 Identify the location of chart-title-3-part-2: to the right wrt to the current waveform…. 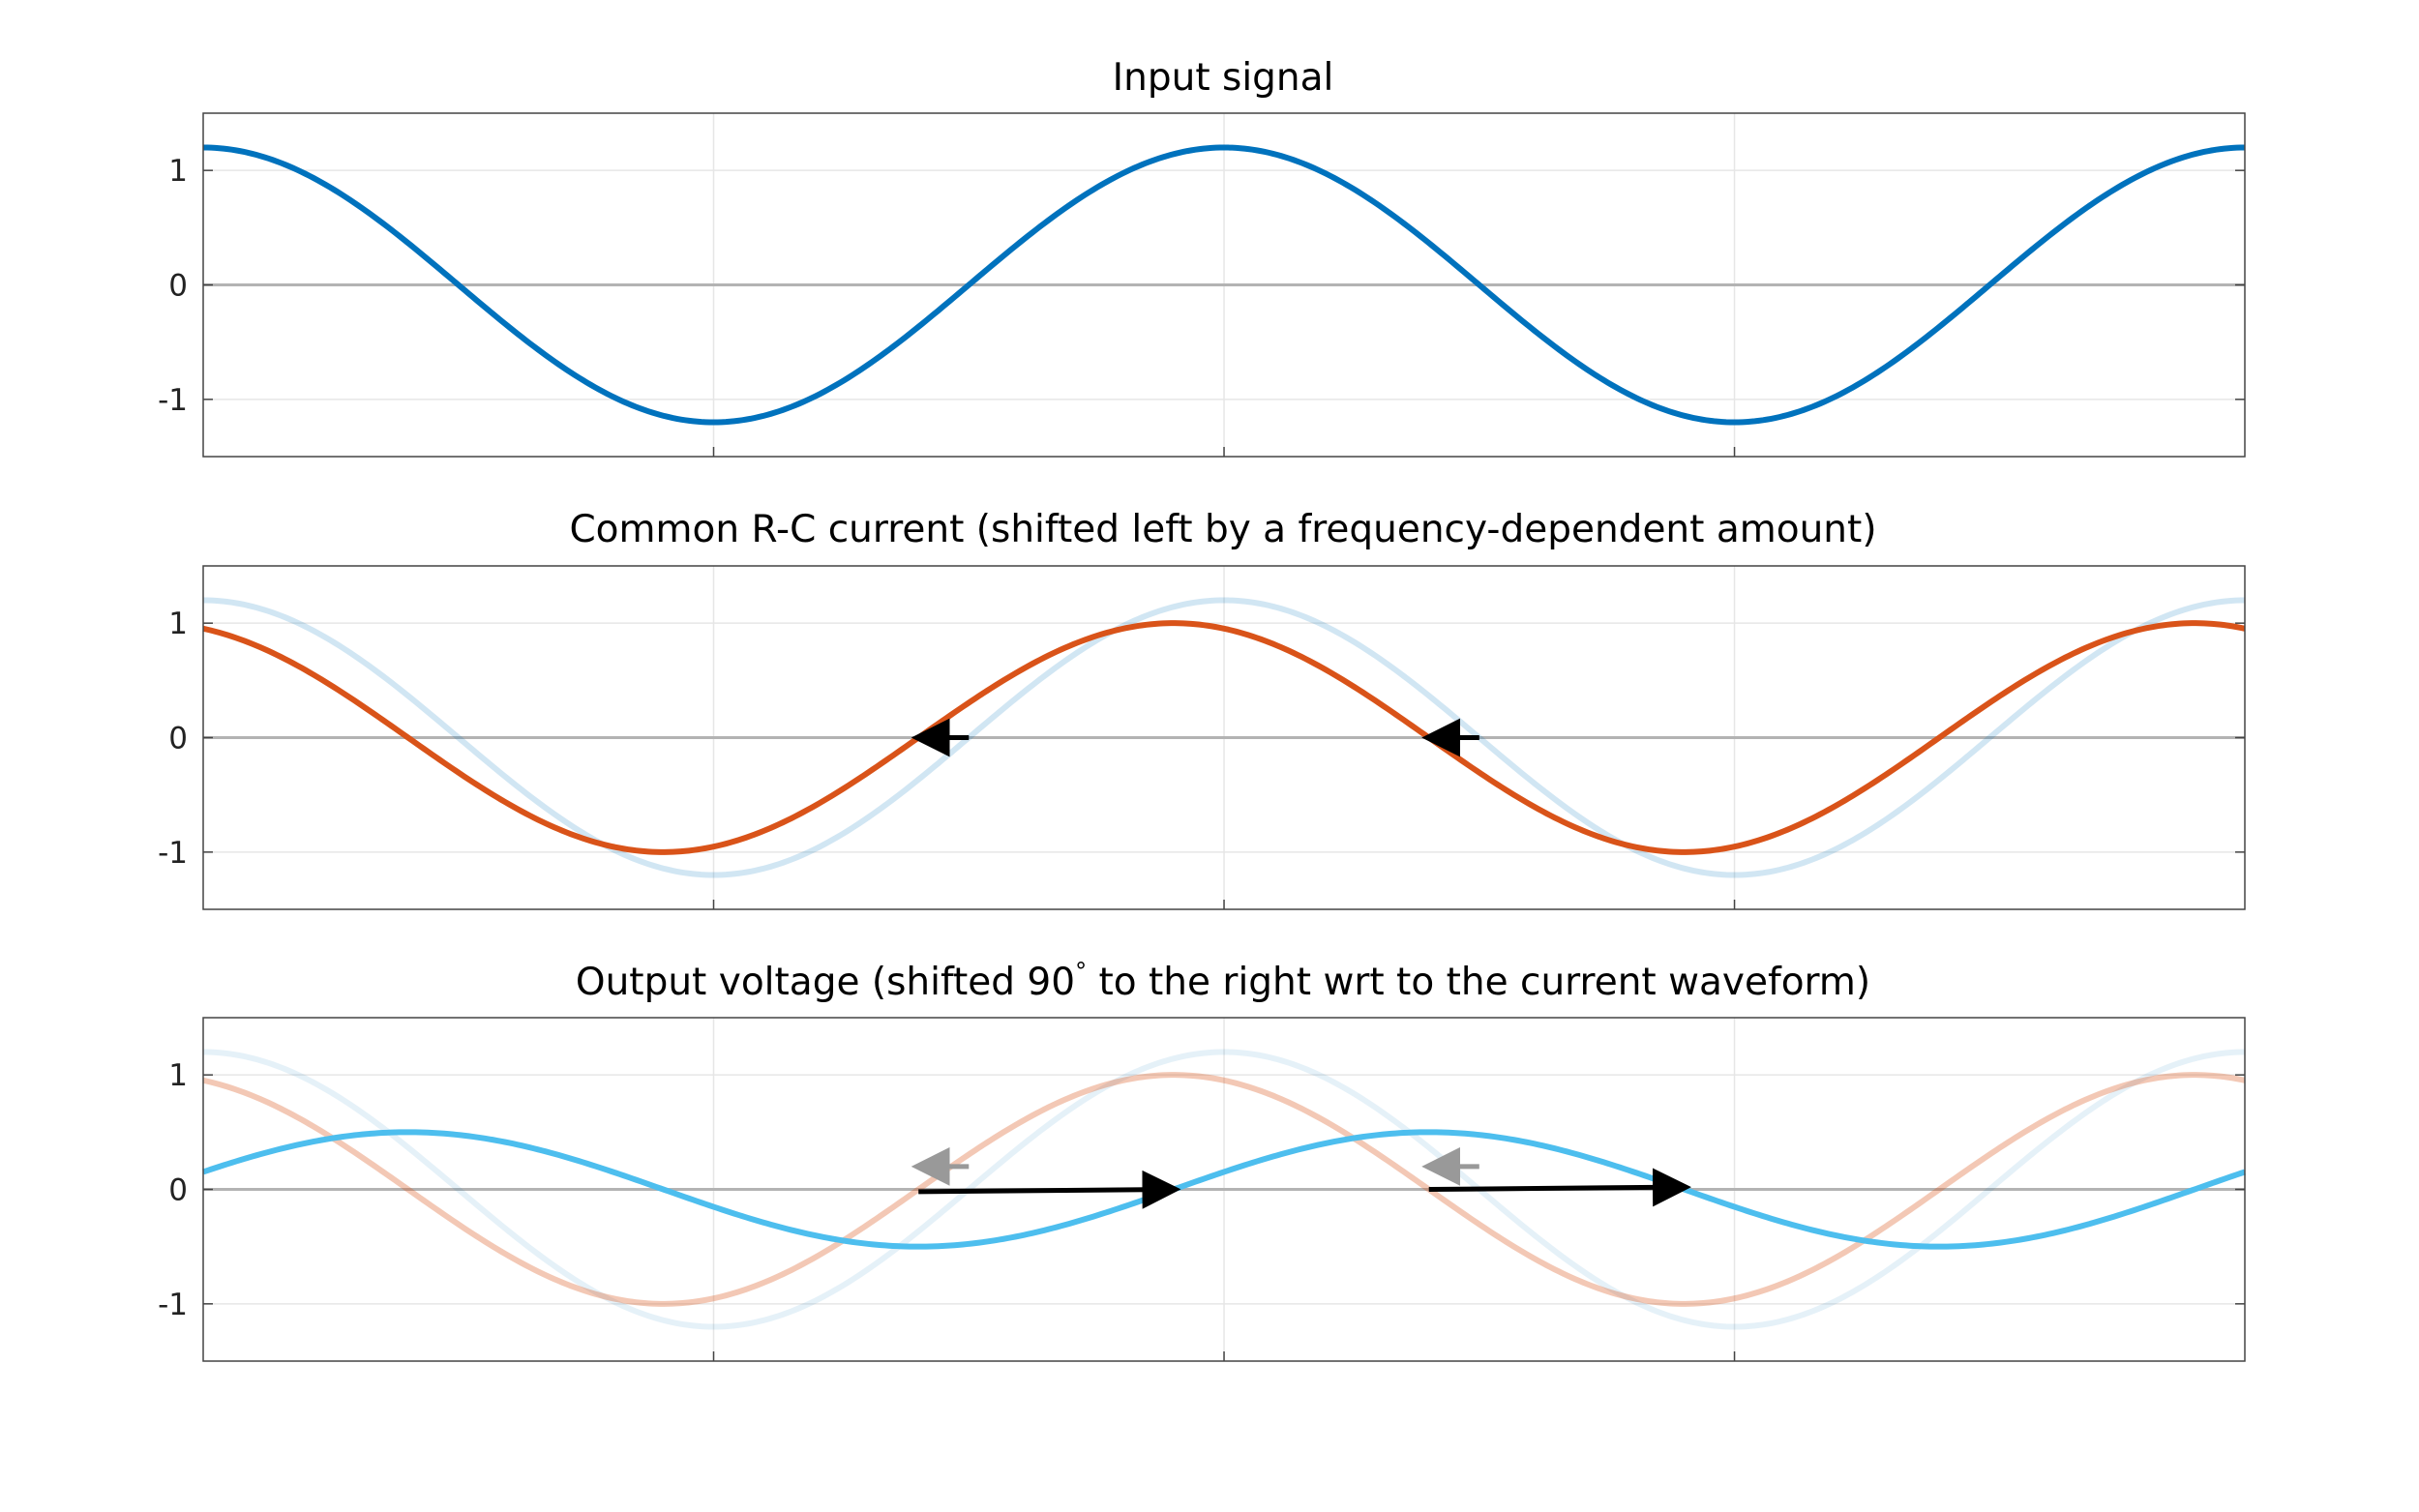
(1478, 983).